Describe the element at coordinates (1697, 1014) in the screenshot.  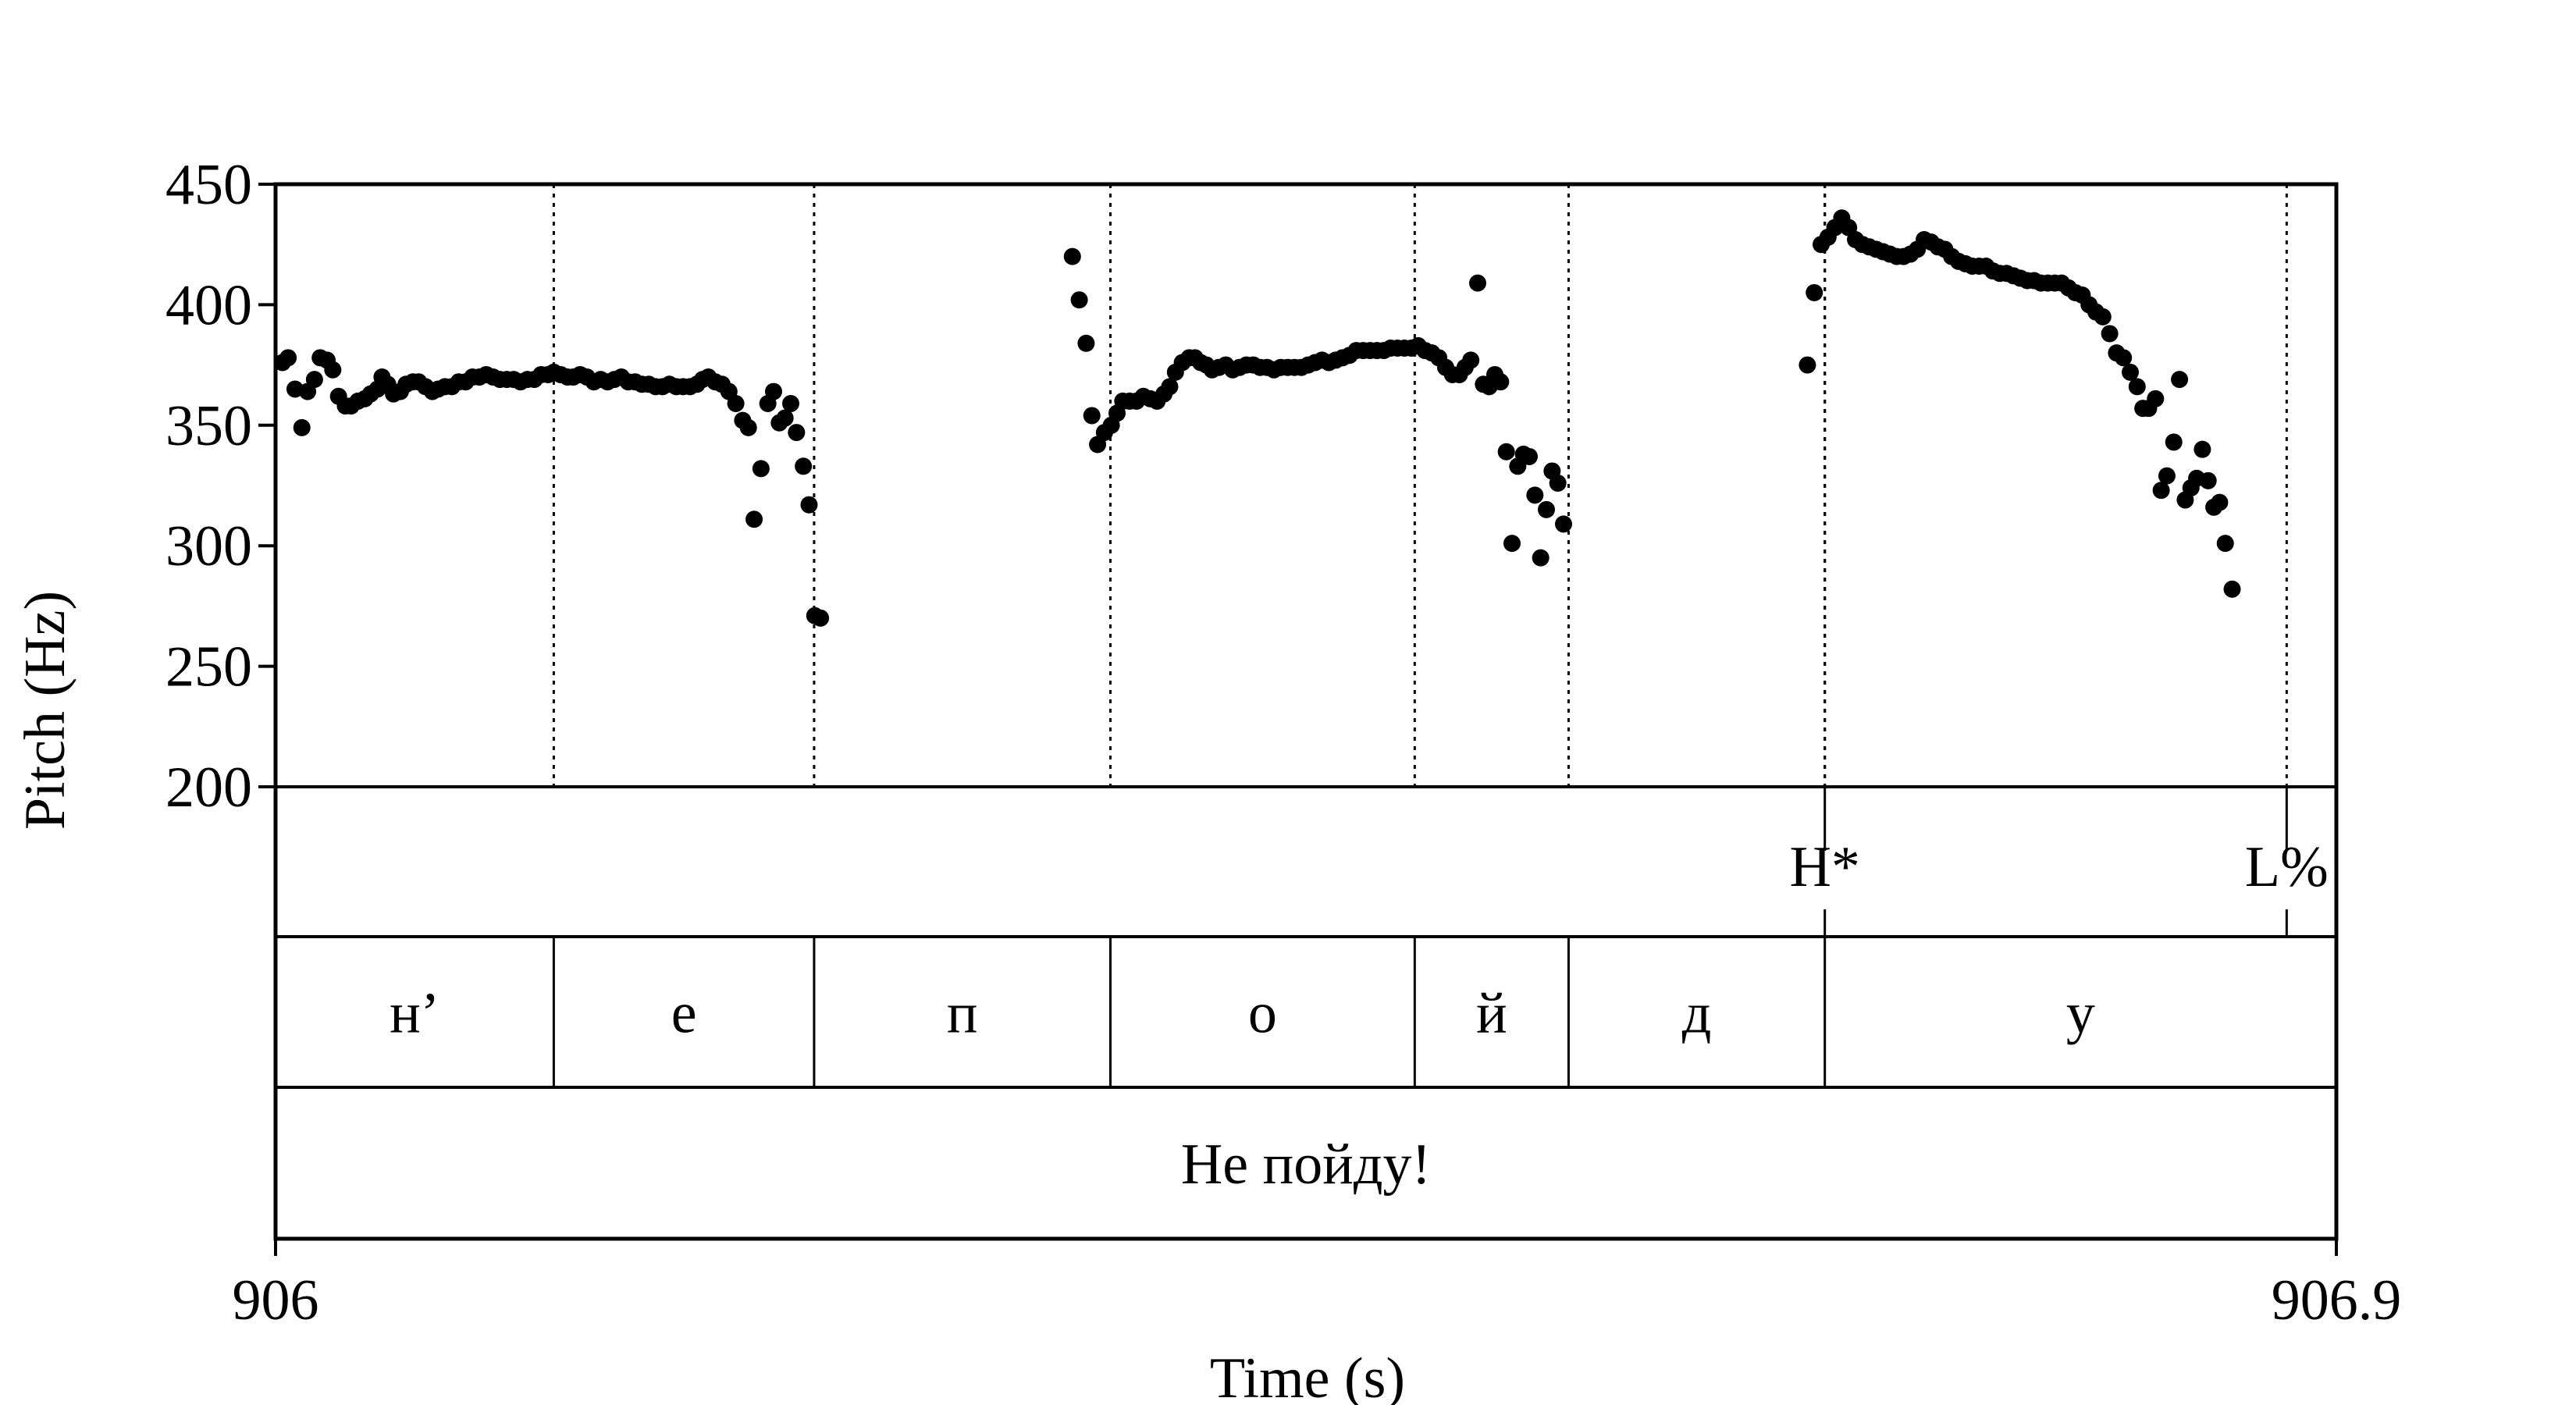
I see `segment-label: д` at that location.